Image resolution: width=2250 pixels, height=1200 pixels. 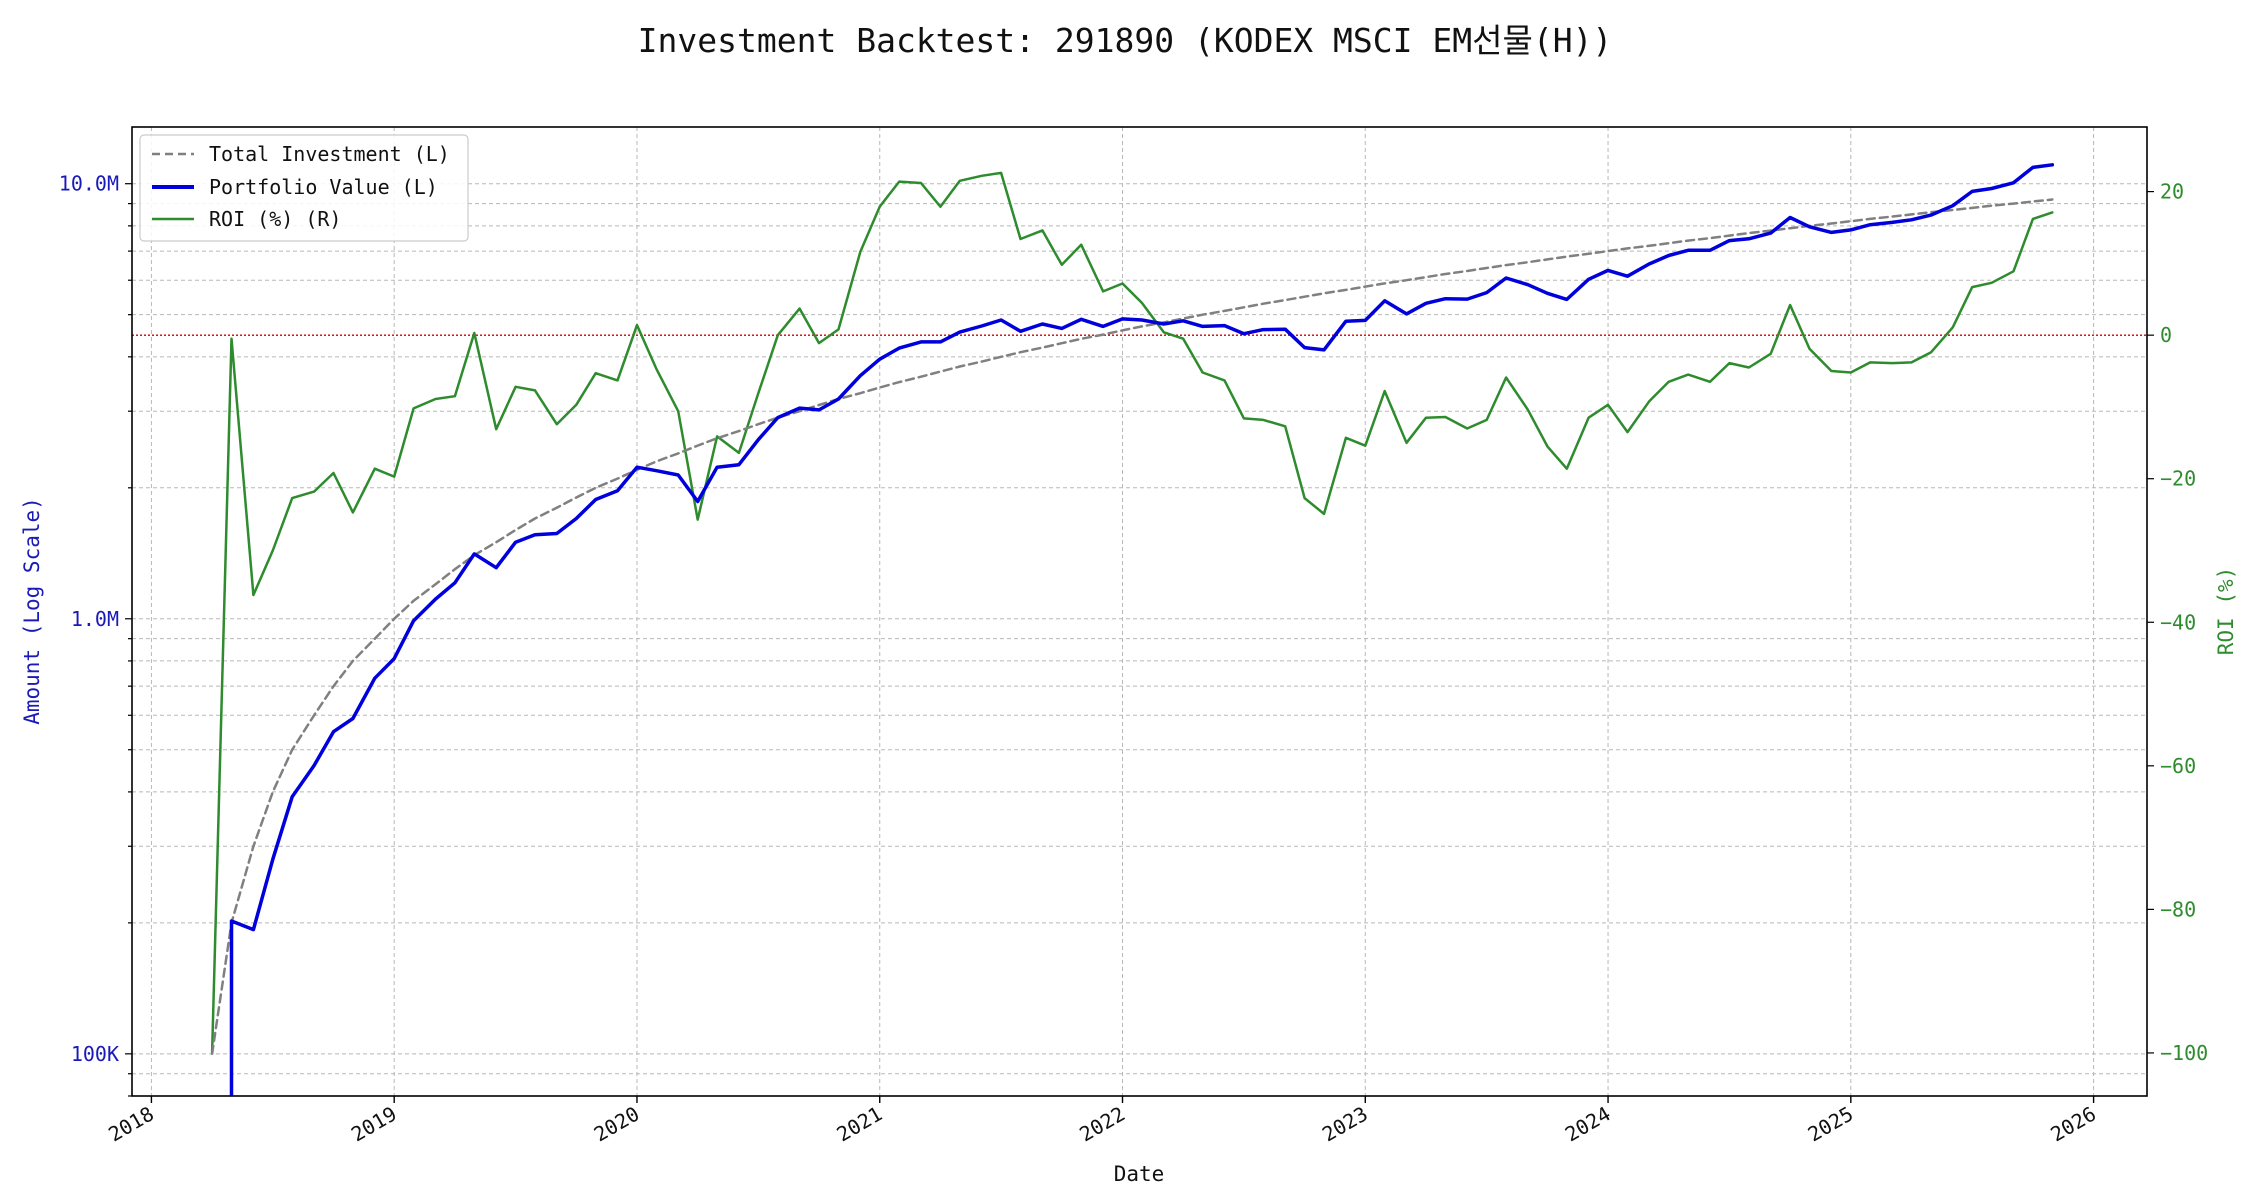 I want to click on x-tick-label: 2026, so click(x=2073, y=1124).